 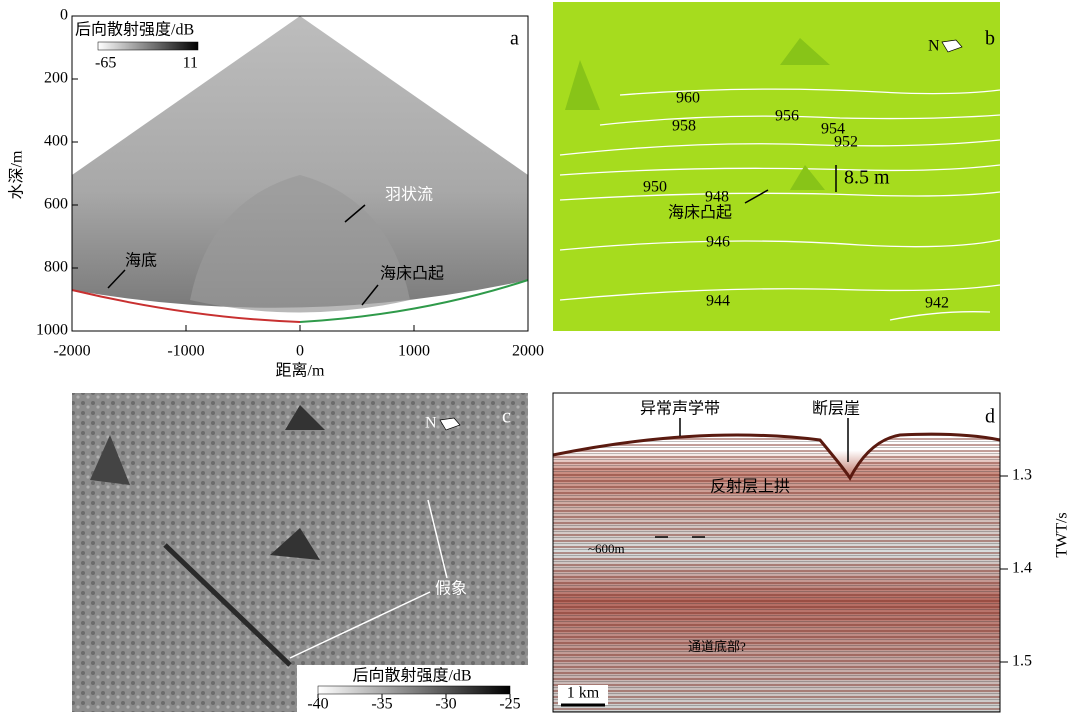 I want to click on plume-area, so click(x=300, y=244).